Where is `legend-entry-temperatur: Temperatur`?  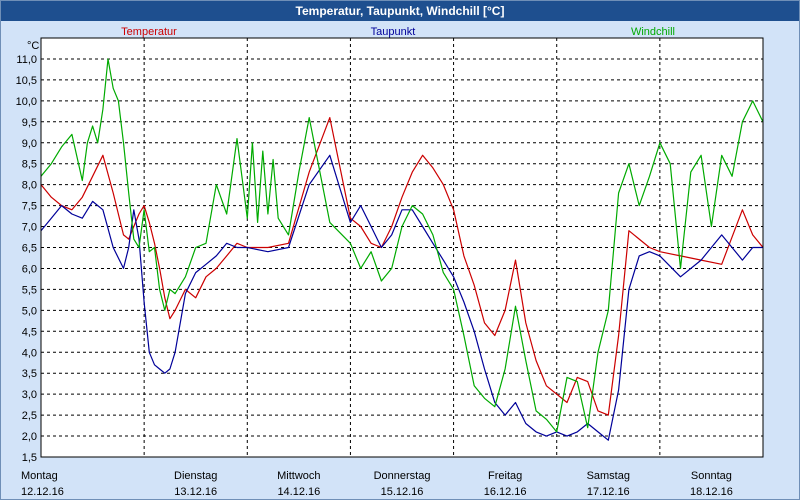 legend-entry-temperatur: Temperatur is located at coordinates (149, 32).